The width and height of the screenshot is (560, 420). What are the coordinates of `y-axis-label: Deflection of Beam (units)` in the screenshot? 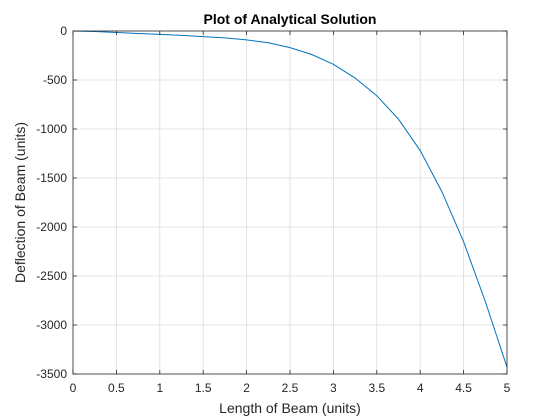 It's located at (20, 202).